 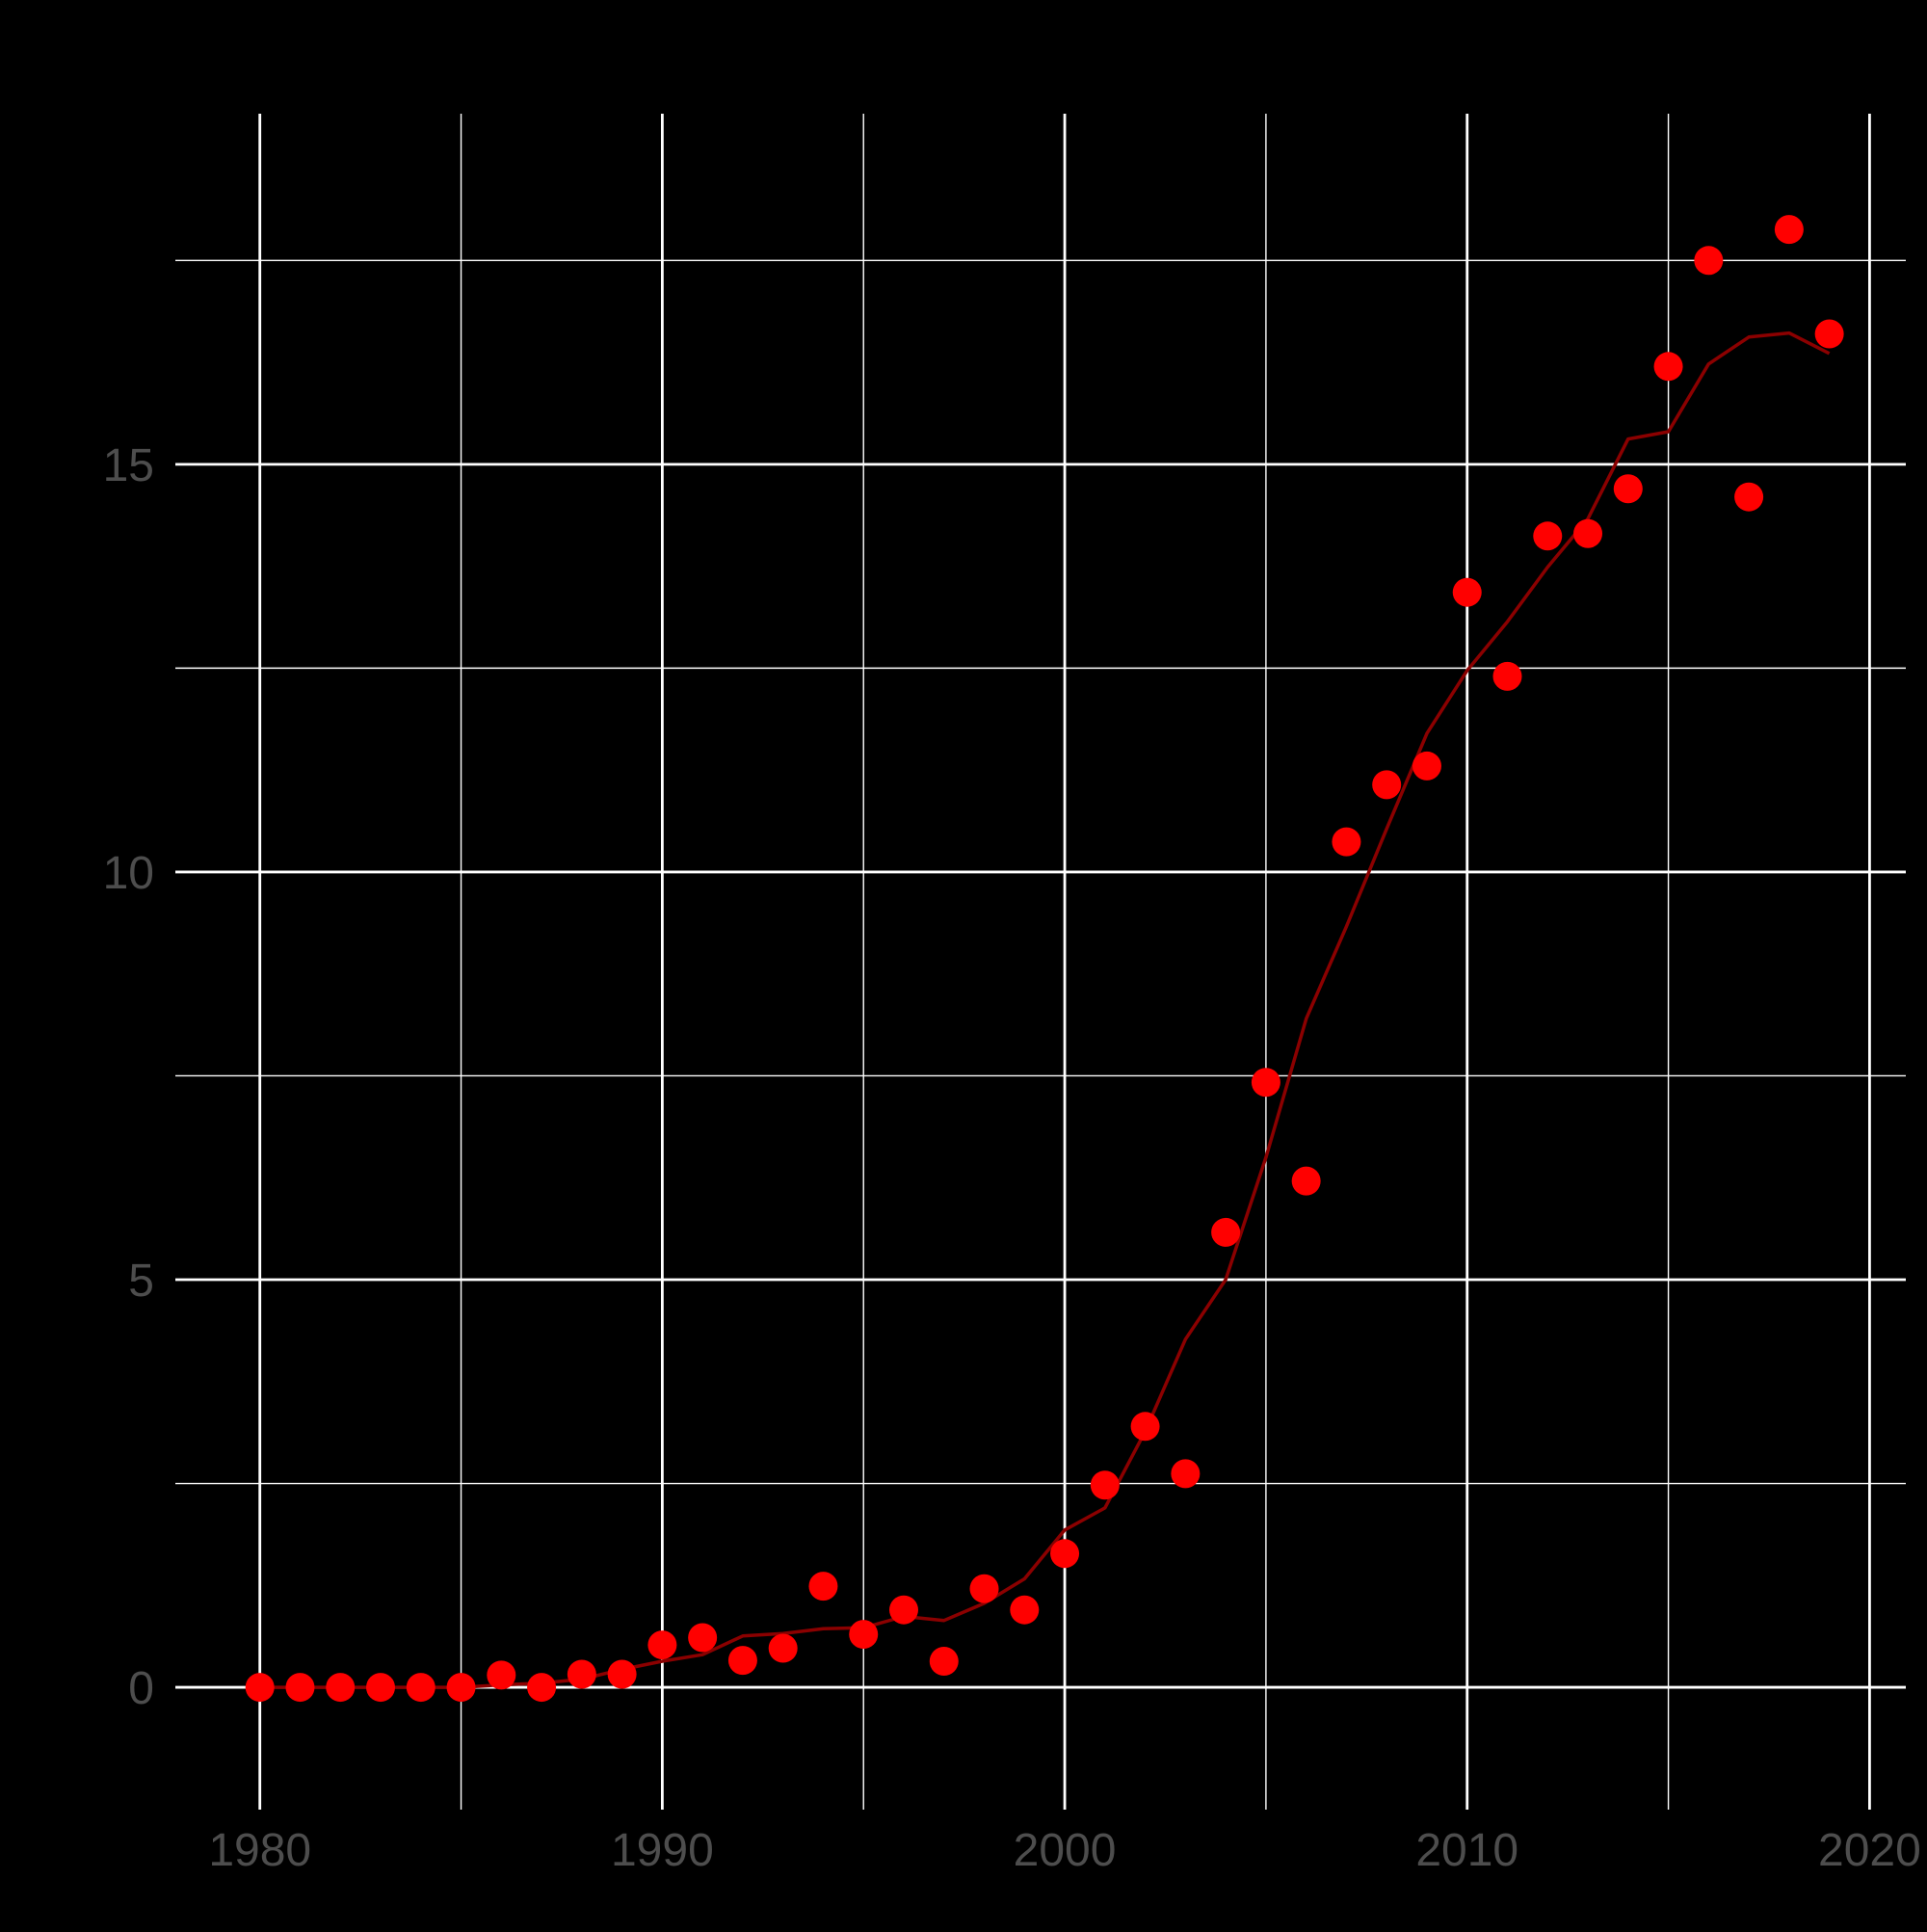 I want to click on x-axis: 1980 1990 2000 2010 2020, so click(x=1064, y=1850).